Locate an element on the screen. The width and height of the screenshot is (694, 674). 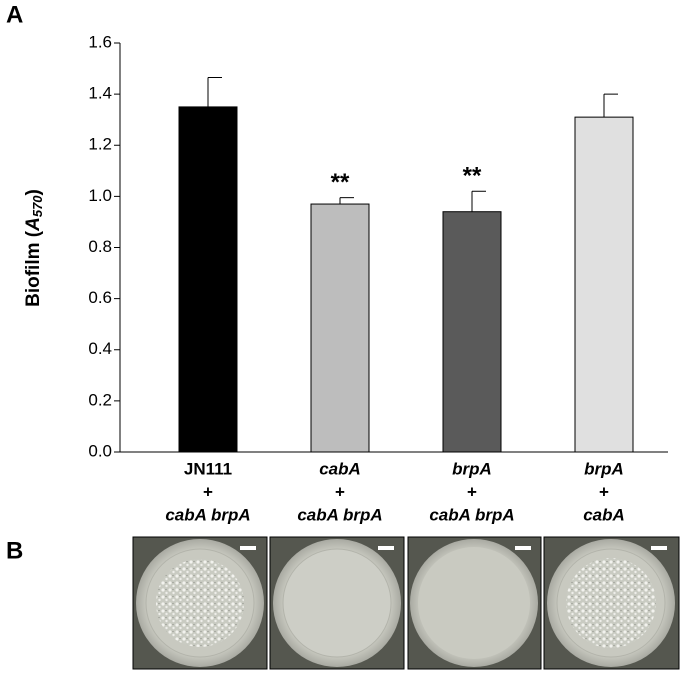
y-tick-label: 1.2 is located at coordinates (100, 144).